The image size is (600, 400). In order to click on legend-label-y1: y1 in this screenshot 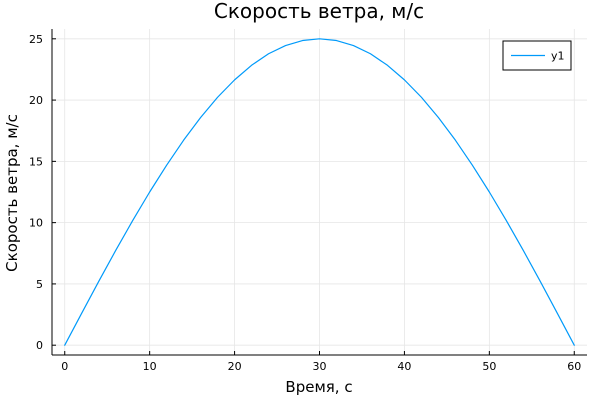, I will do `click(558, 56)`.